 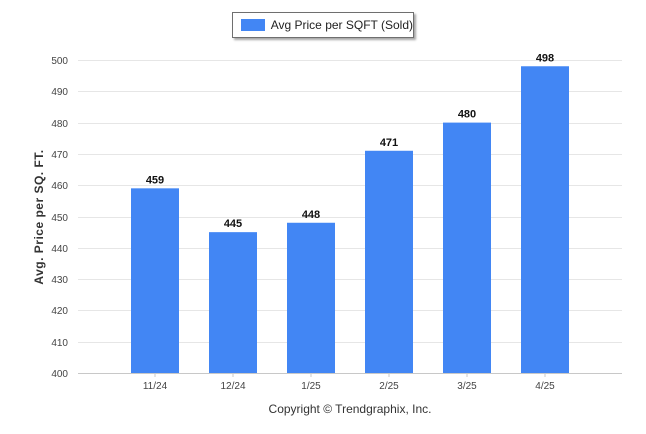 I want to click on y-tick-label: 450, so click(x=59, y=218).